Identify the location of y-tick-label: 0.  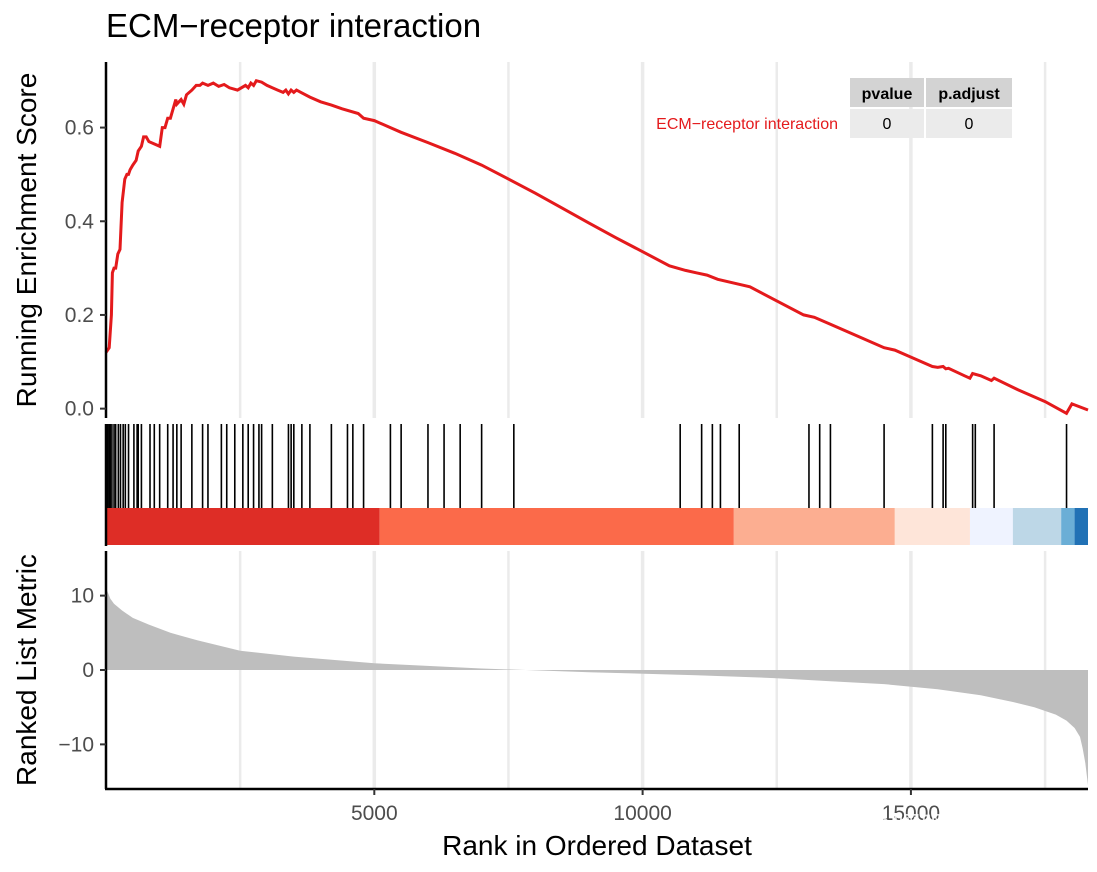
(88, 670).